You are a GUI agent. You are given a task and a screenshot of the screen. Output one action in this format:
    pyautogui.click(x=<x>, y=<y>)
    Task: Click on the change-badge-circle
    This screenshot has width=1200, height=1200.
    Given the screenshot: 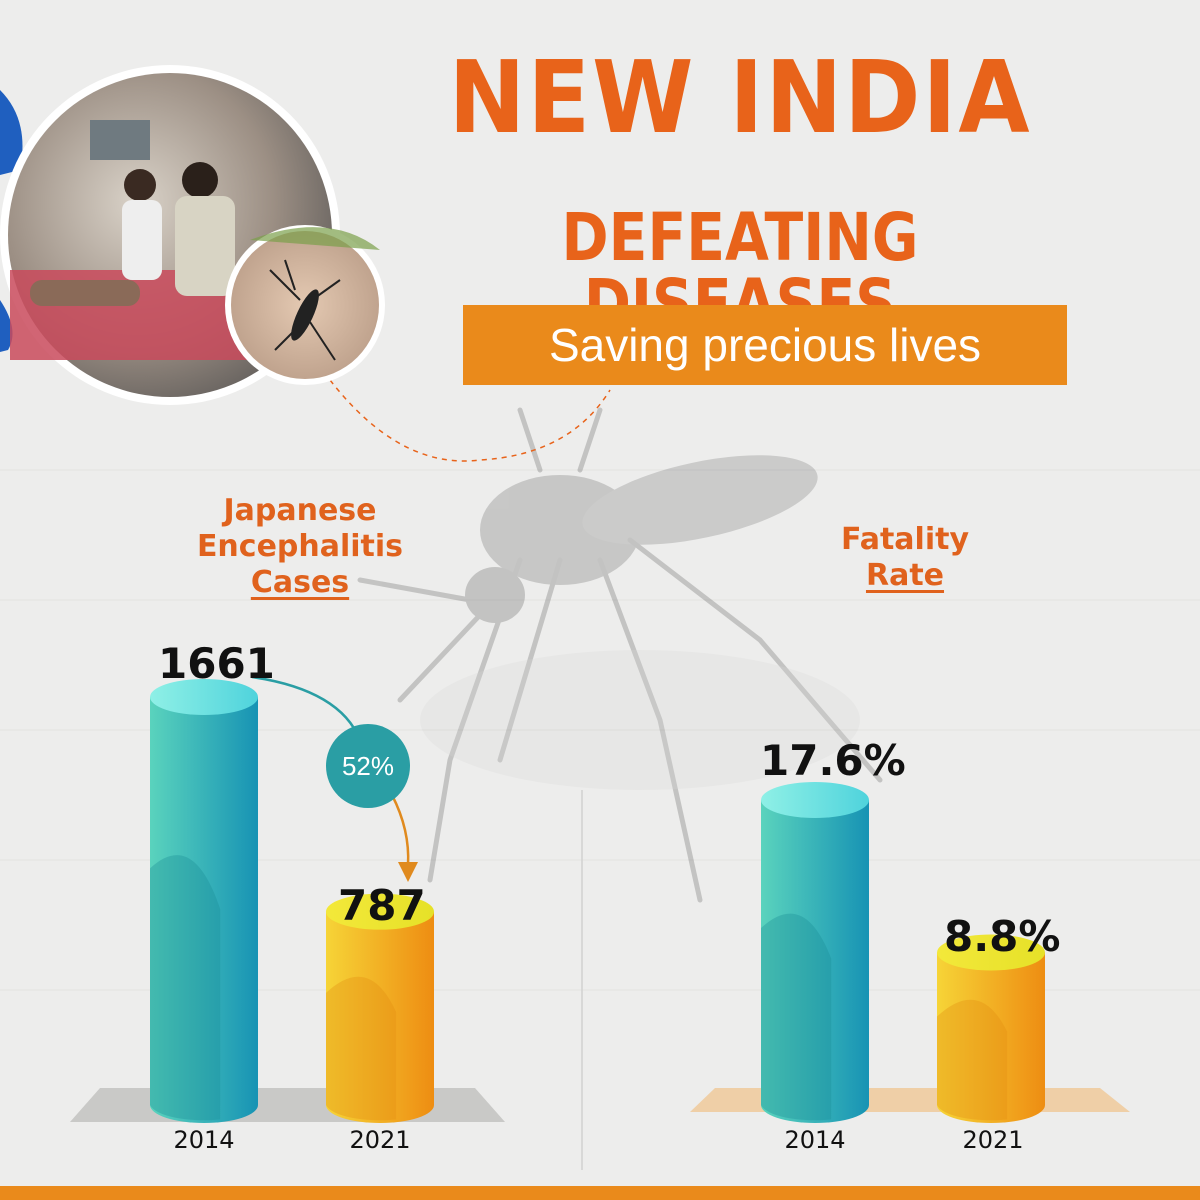 What is the action you would take?
    pyautogui.click(x=368, y=766)
    